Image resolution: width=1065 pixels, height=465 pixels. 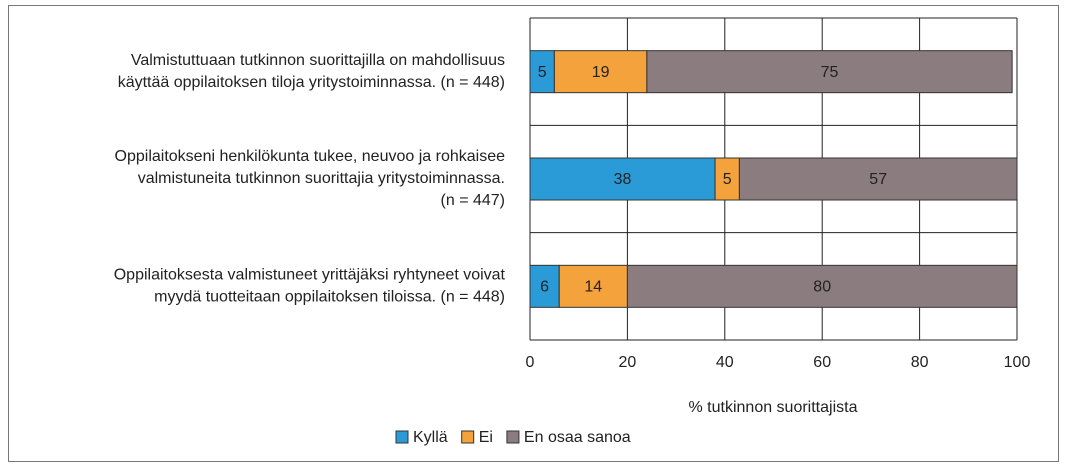 I want to click on x-tick-label: 60, so click(x=822, y=362).